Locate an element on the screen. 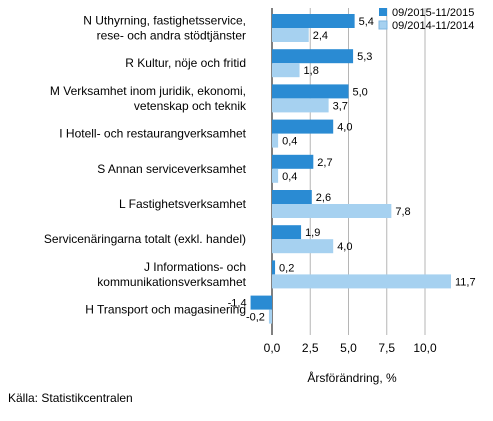  data-label: 0,2 is located at coordinates (286, 268).